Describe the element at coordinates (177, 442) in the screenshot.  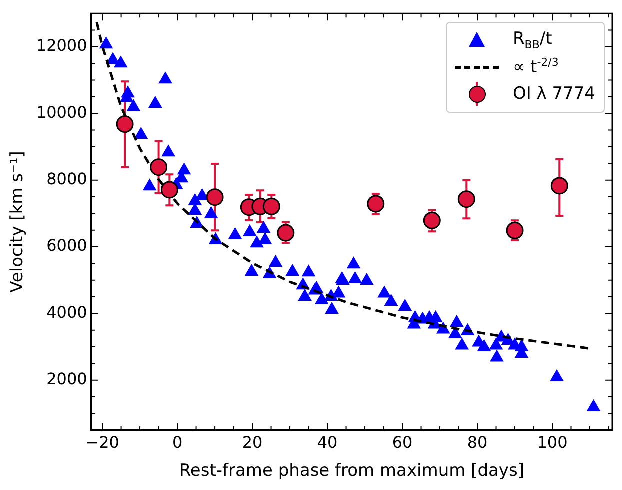
I see `x-tick-label: 0` at that location.